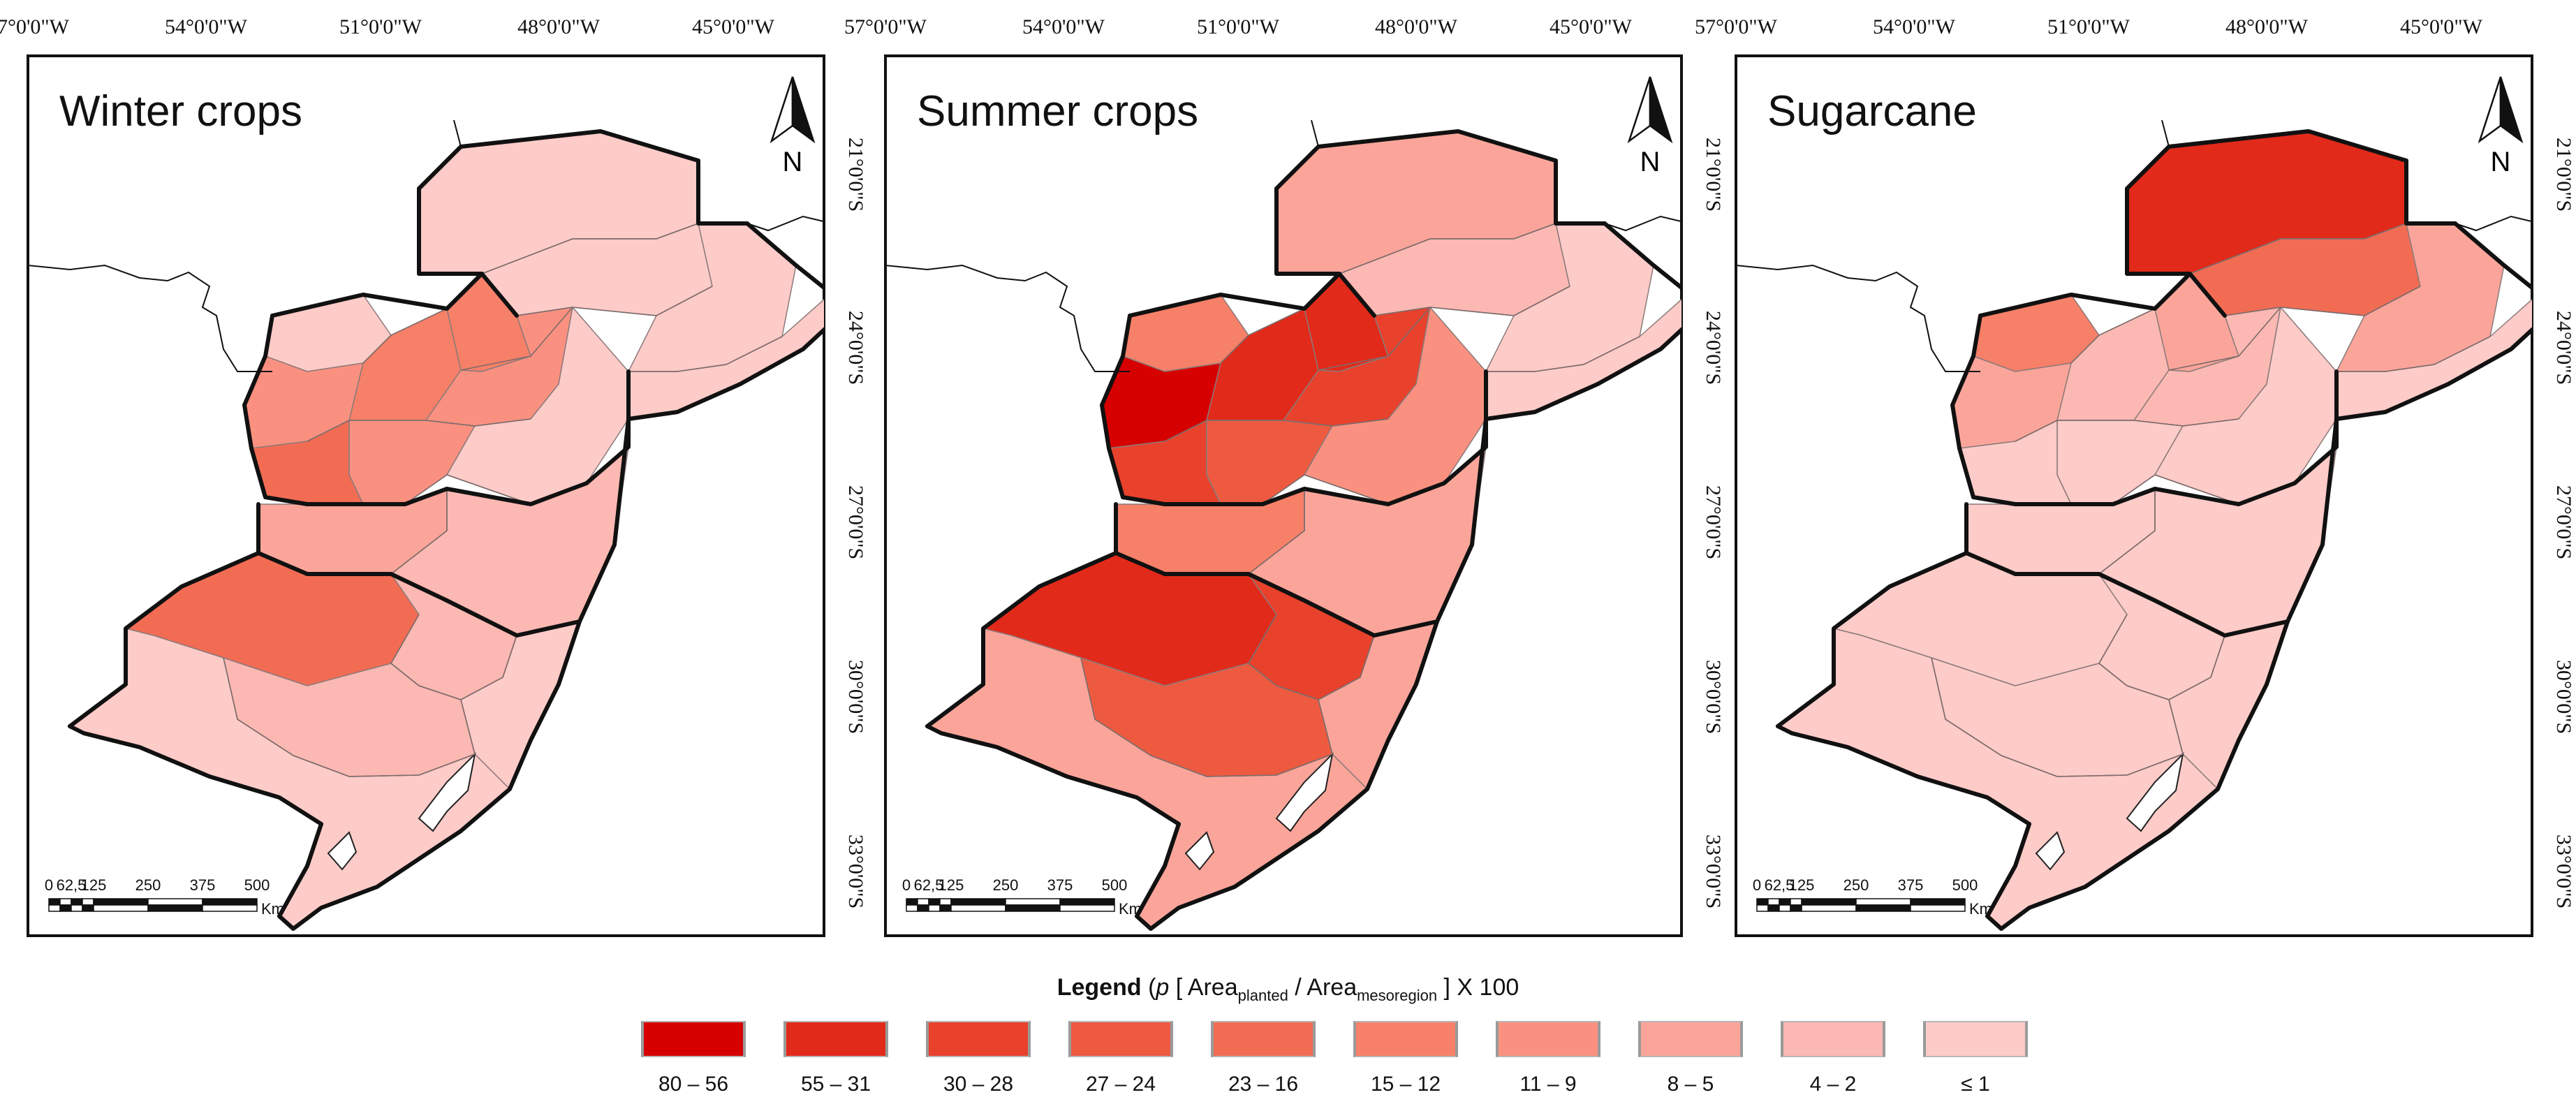  I want to click on legend-label: 55 – 31, so click(835, 1084).